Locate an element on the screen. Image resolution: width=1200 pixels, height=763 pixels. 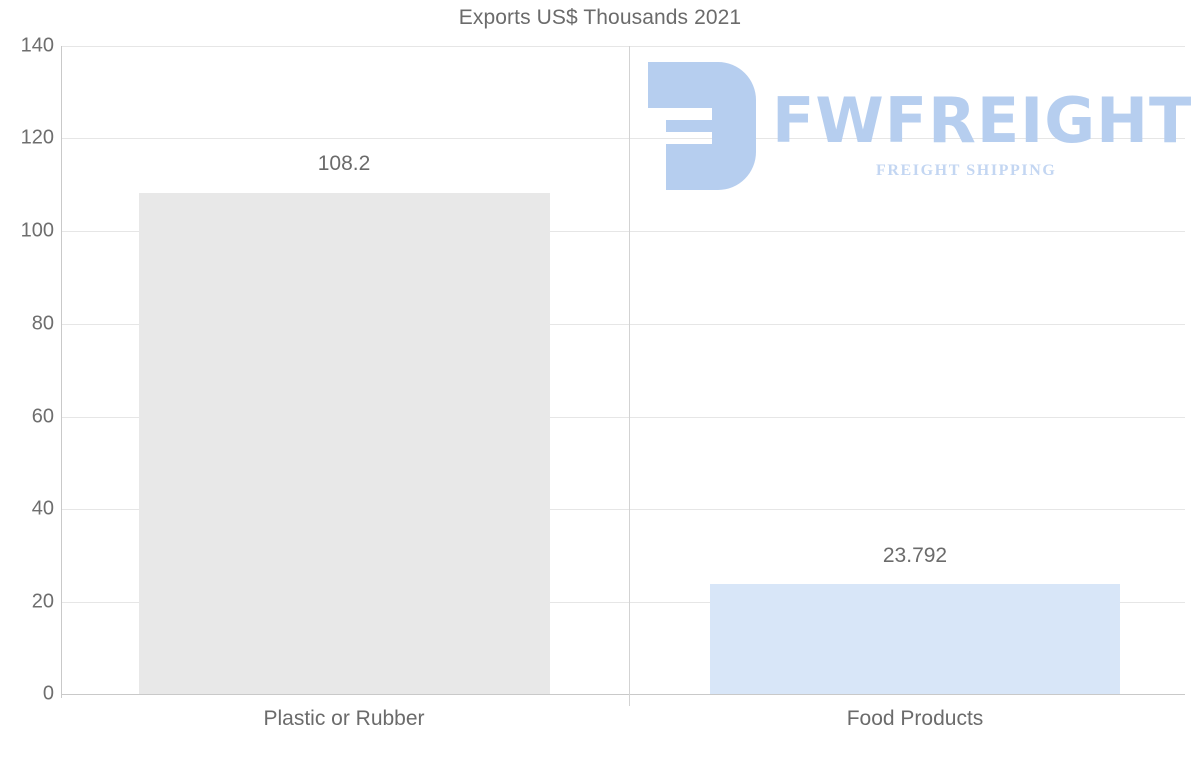
bar-value-label-food-products: 23.792 is located at coordinates (915, 555).